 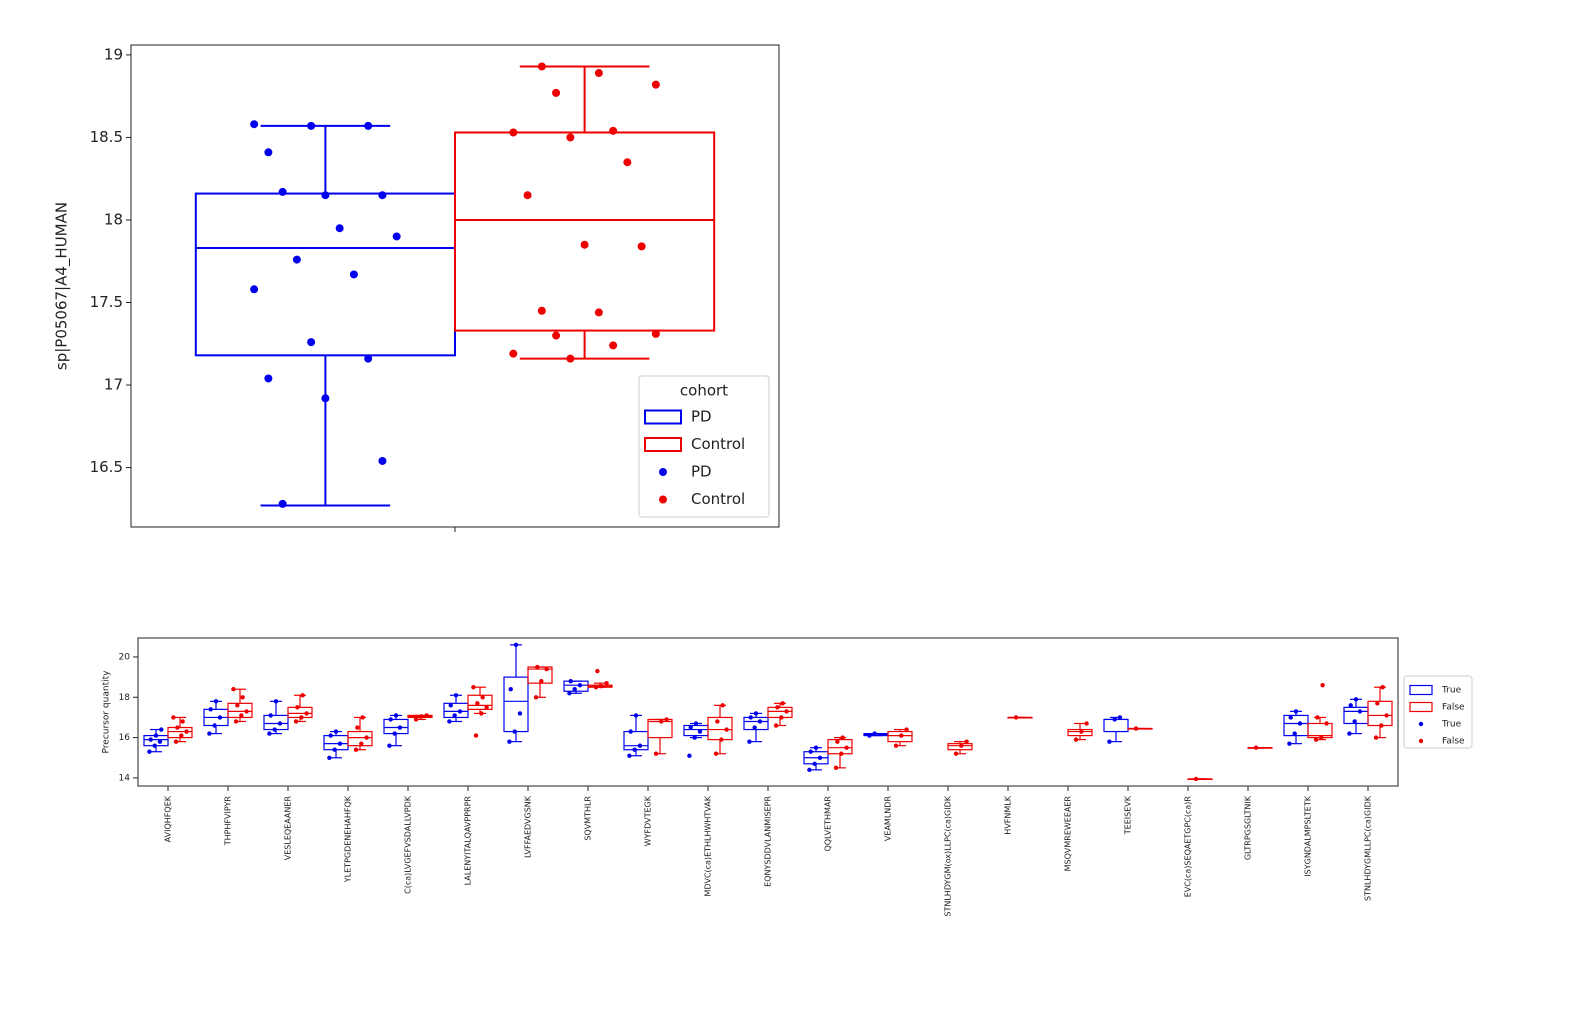 What do you see at coordinates (1368, 848) in the screenshot?
I see `x-tick-label: STNLHDYGMLLPC(ca)GIDK` at bounding box center [1368, 848].